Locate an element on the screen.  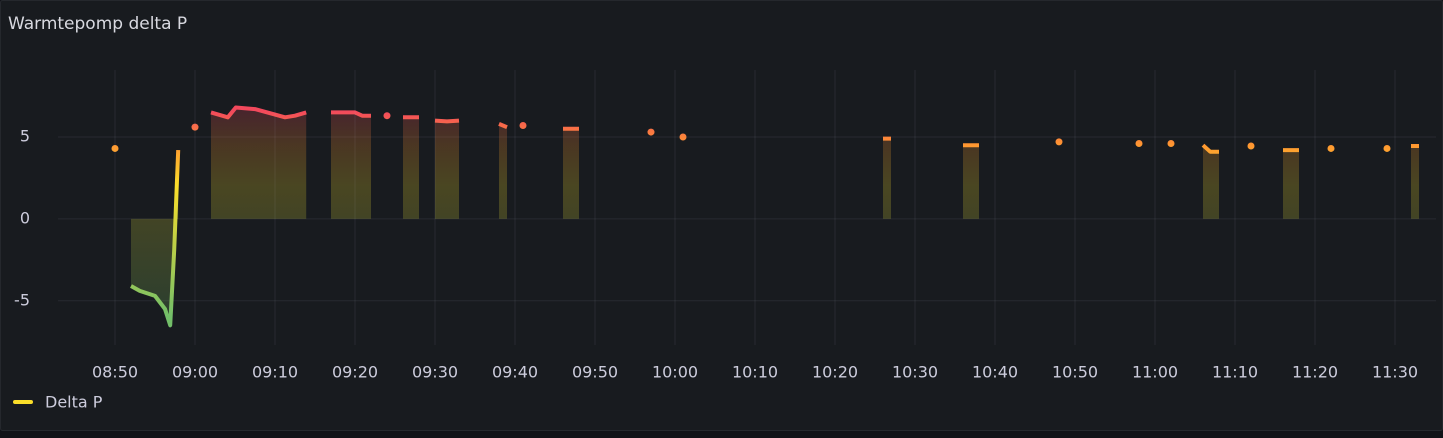
x-tick-label: 09:40 is located at coordinates (515, 372).